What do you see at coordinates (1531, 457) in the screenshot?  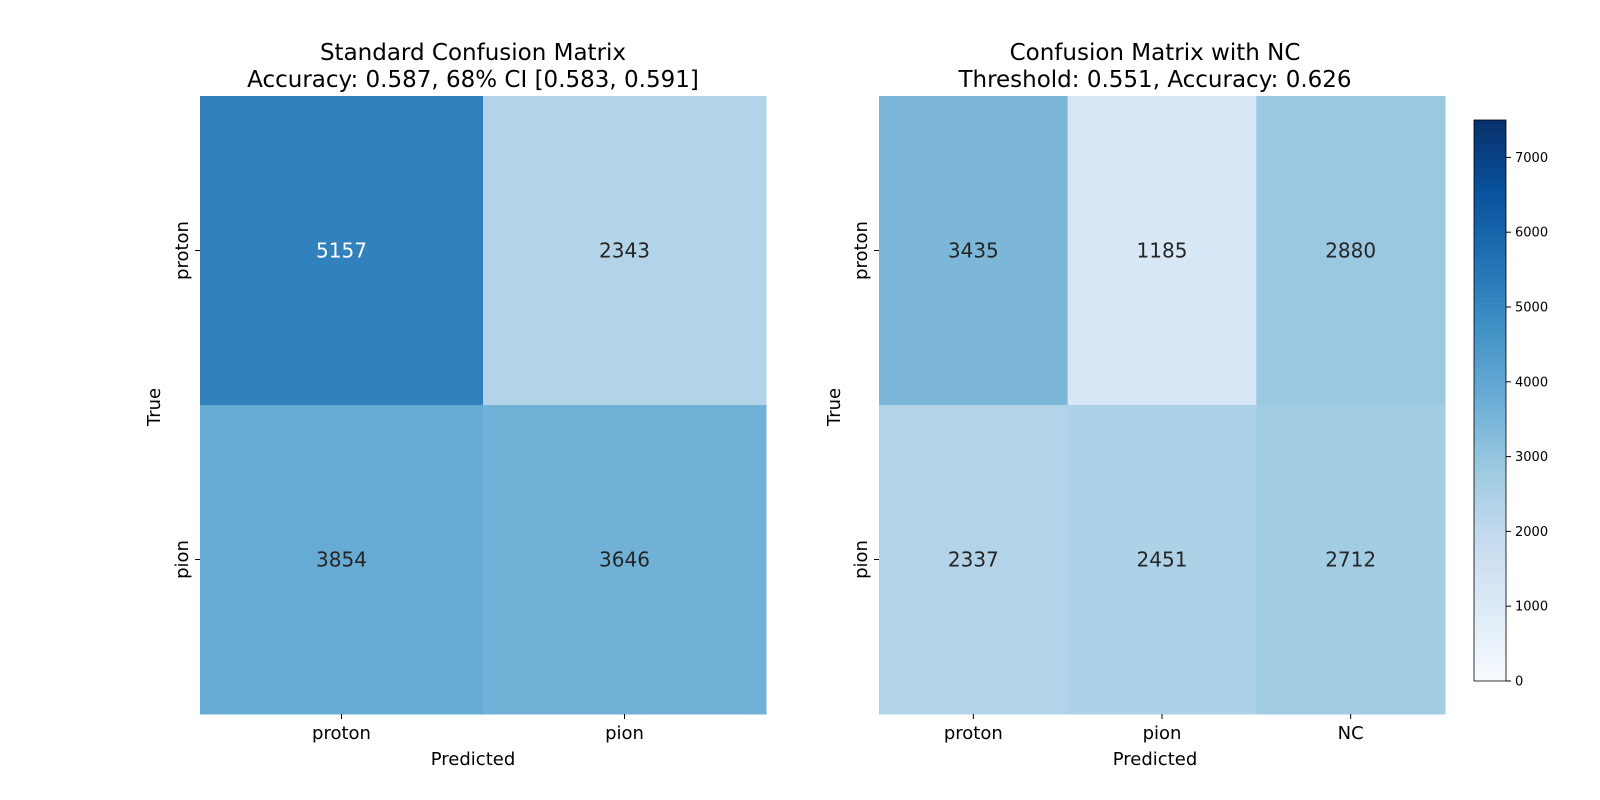 I see `colorbar-tick-label: 3000` at bounding box center [1531, 457].